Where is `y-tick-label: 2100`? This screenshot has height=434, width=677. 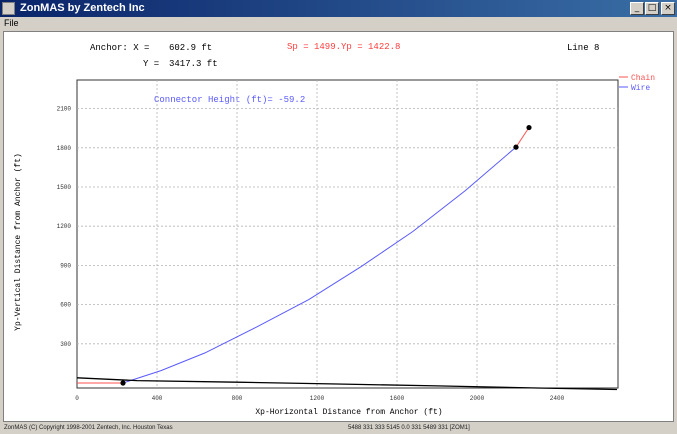
y-tick-label: 2100 is located at coordinates (64, 109).